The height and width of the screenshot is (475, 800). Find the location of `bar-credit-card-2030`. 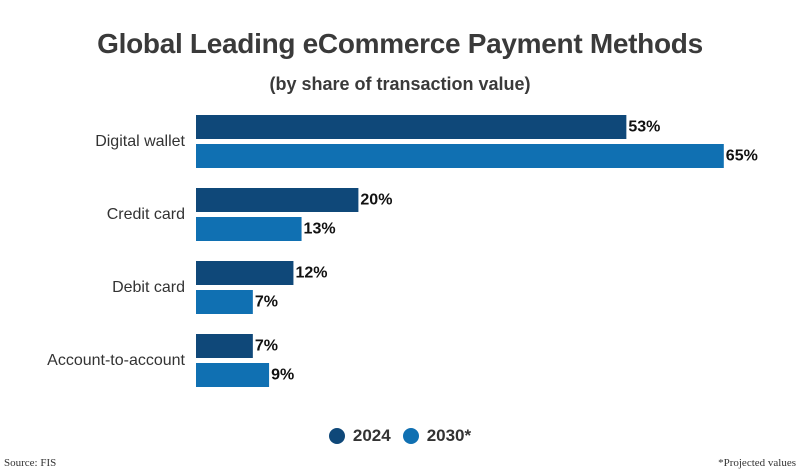

bar-credit-card-2030 is located at coordinates (249, 229).